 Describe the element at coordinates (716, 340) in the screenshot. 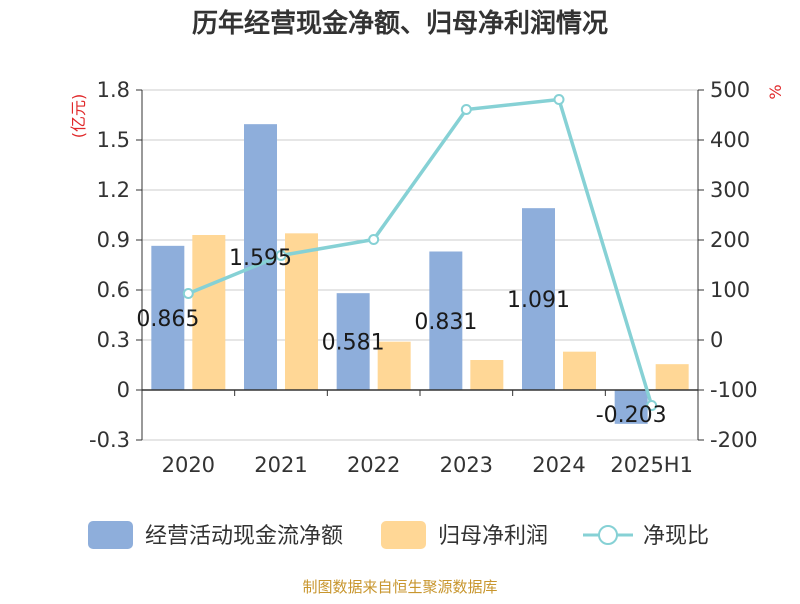

I see `right-tick-label: 0` at that location.